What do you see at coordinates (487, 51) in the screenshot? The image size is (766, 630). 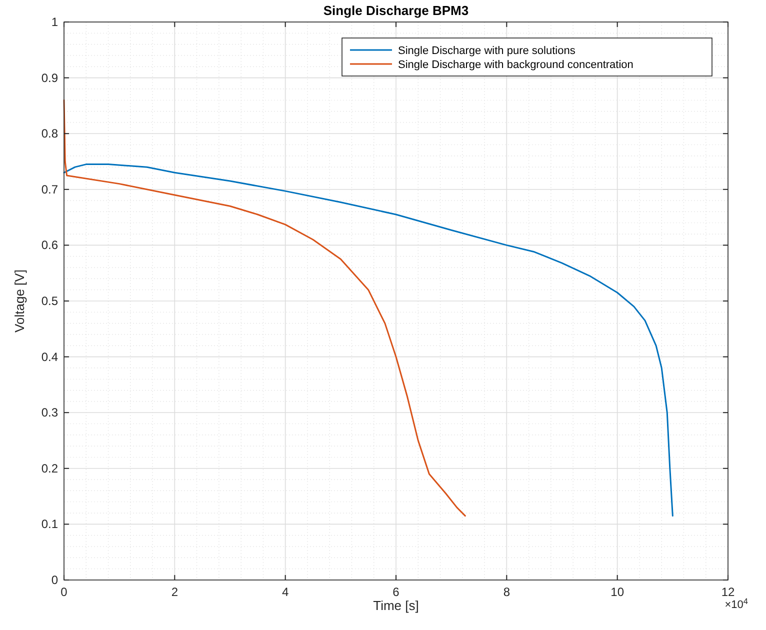 I see `legend-label: Single Discharge with pure solutions` at bounding box center [487, 51].